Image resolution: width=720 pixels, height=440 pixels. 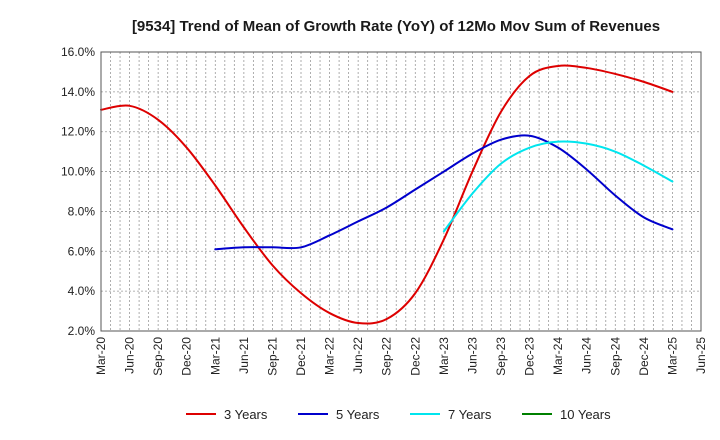 What do you see at coordinates (701, 355) in the screenshot?
I see `x-tick-label: Jun-25` at bounding box center [701, 355].